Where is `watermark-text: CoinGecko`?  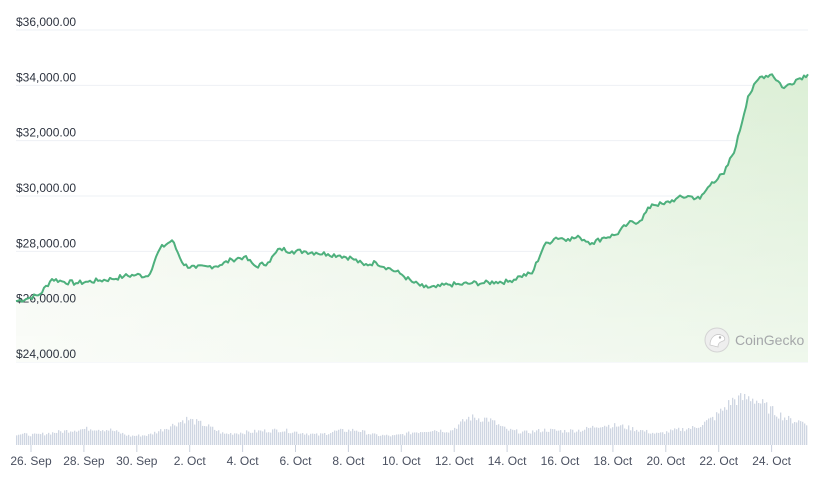
watermark-text: CoinGecko is located at coordinates (769, 340).